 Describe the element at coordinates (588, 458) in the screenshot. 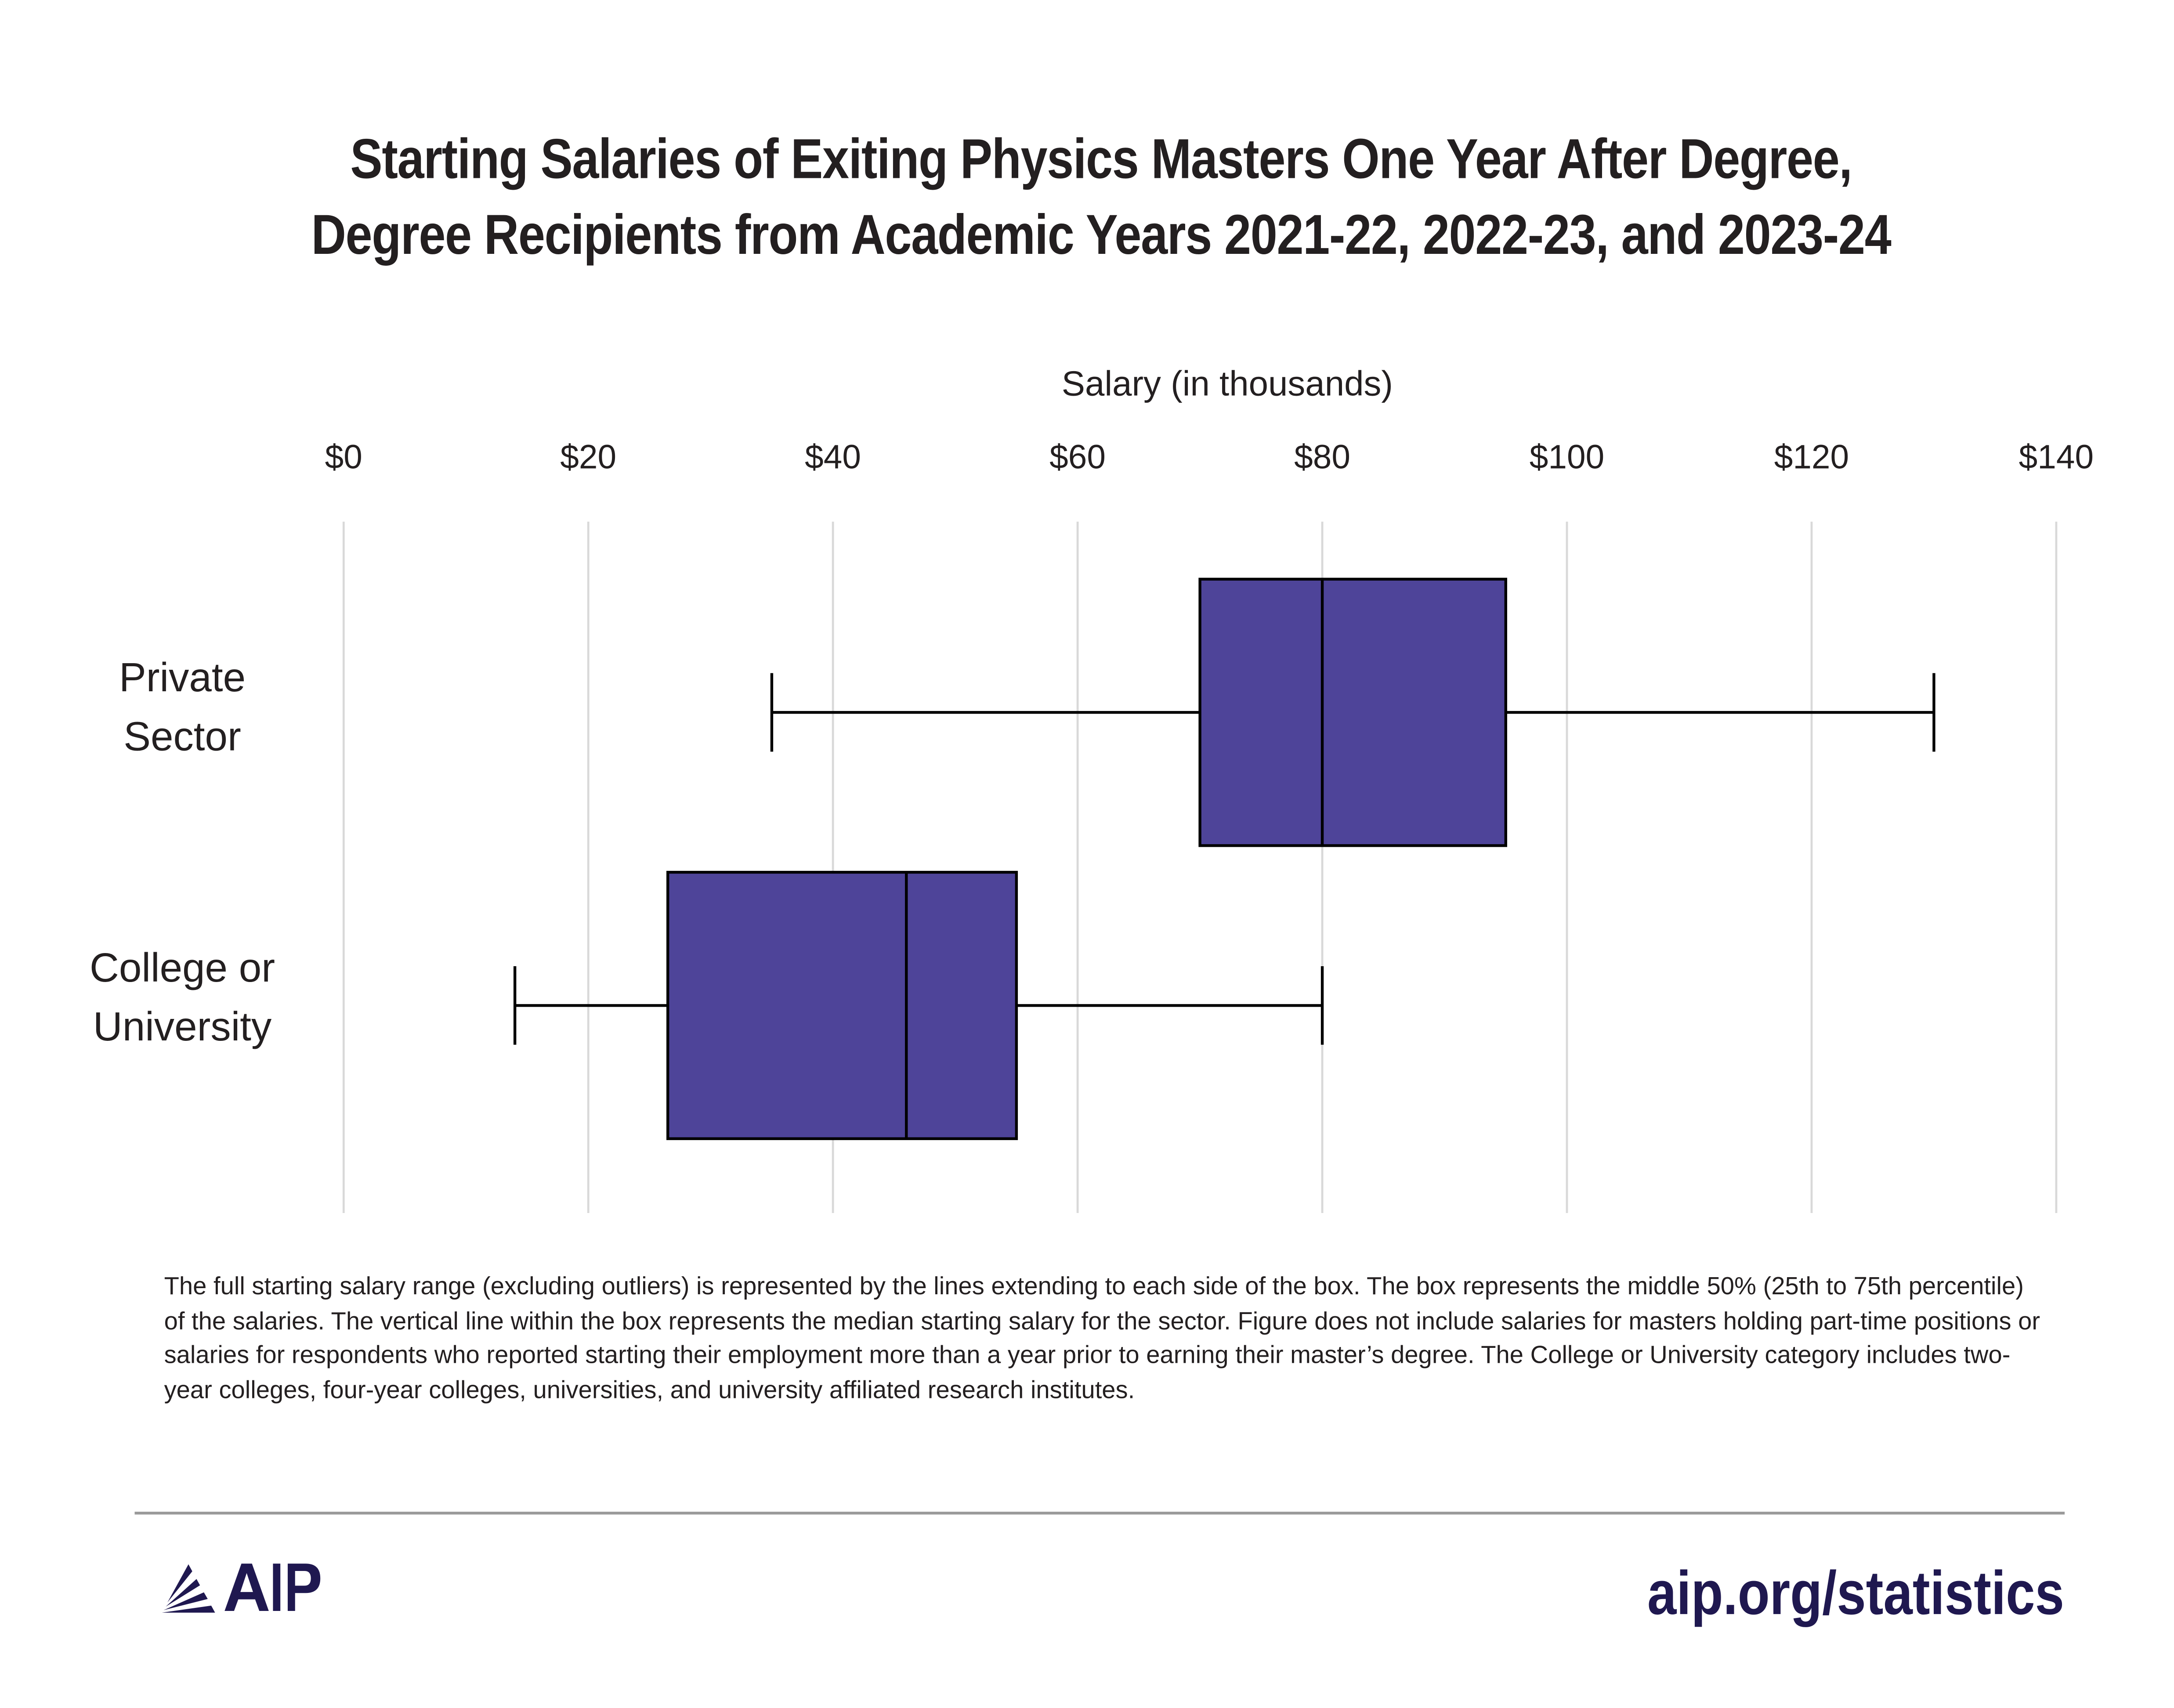

I see `x-tick-label: $20` at that location.